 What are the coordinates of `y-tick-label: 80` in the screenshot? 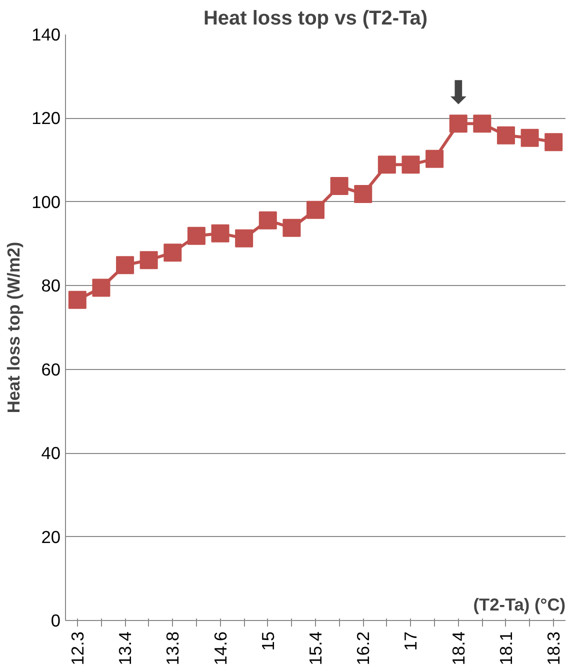 It's located at (51, 286).